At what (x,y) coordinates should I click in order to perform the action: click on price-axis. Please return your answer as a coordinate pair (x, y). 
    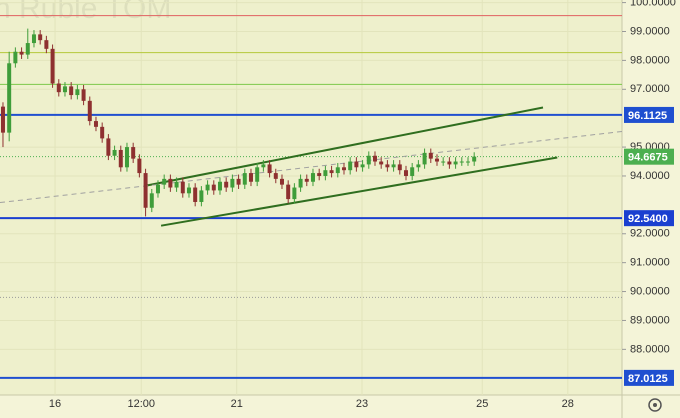
    Looking at the image, I should click on (651, 209).